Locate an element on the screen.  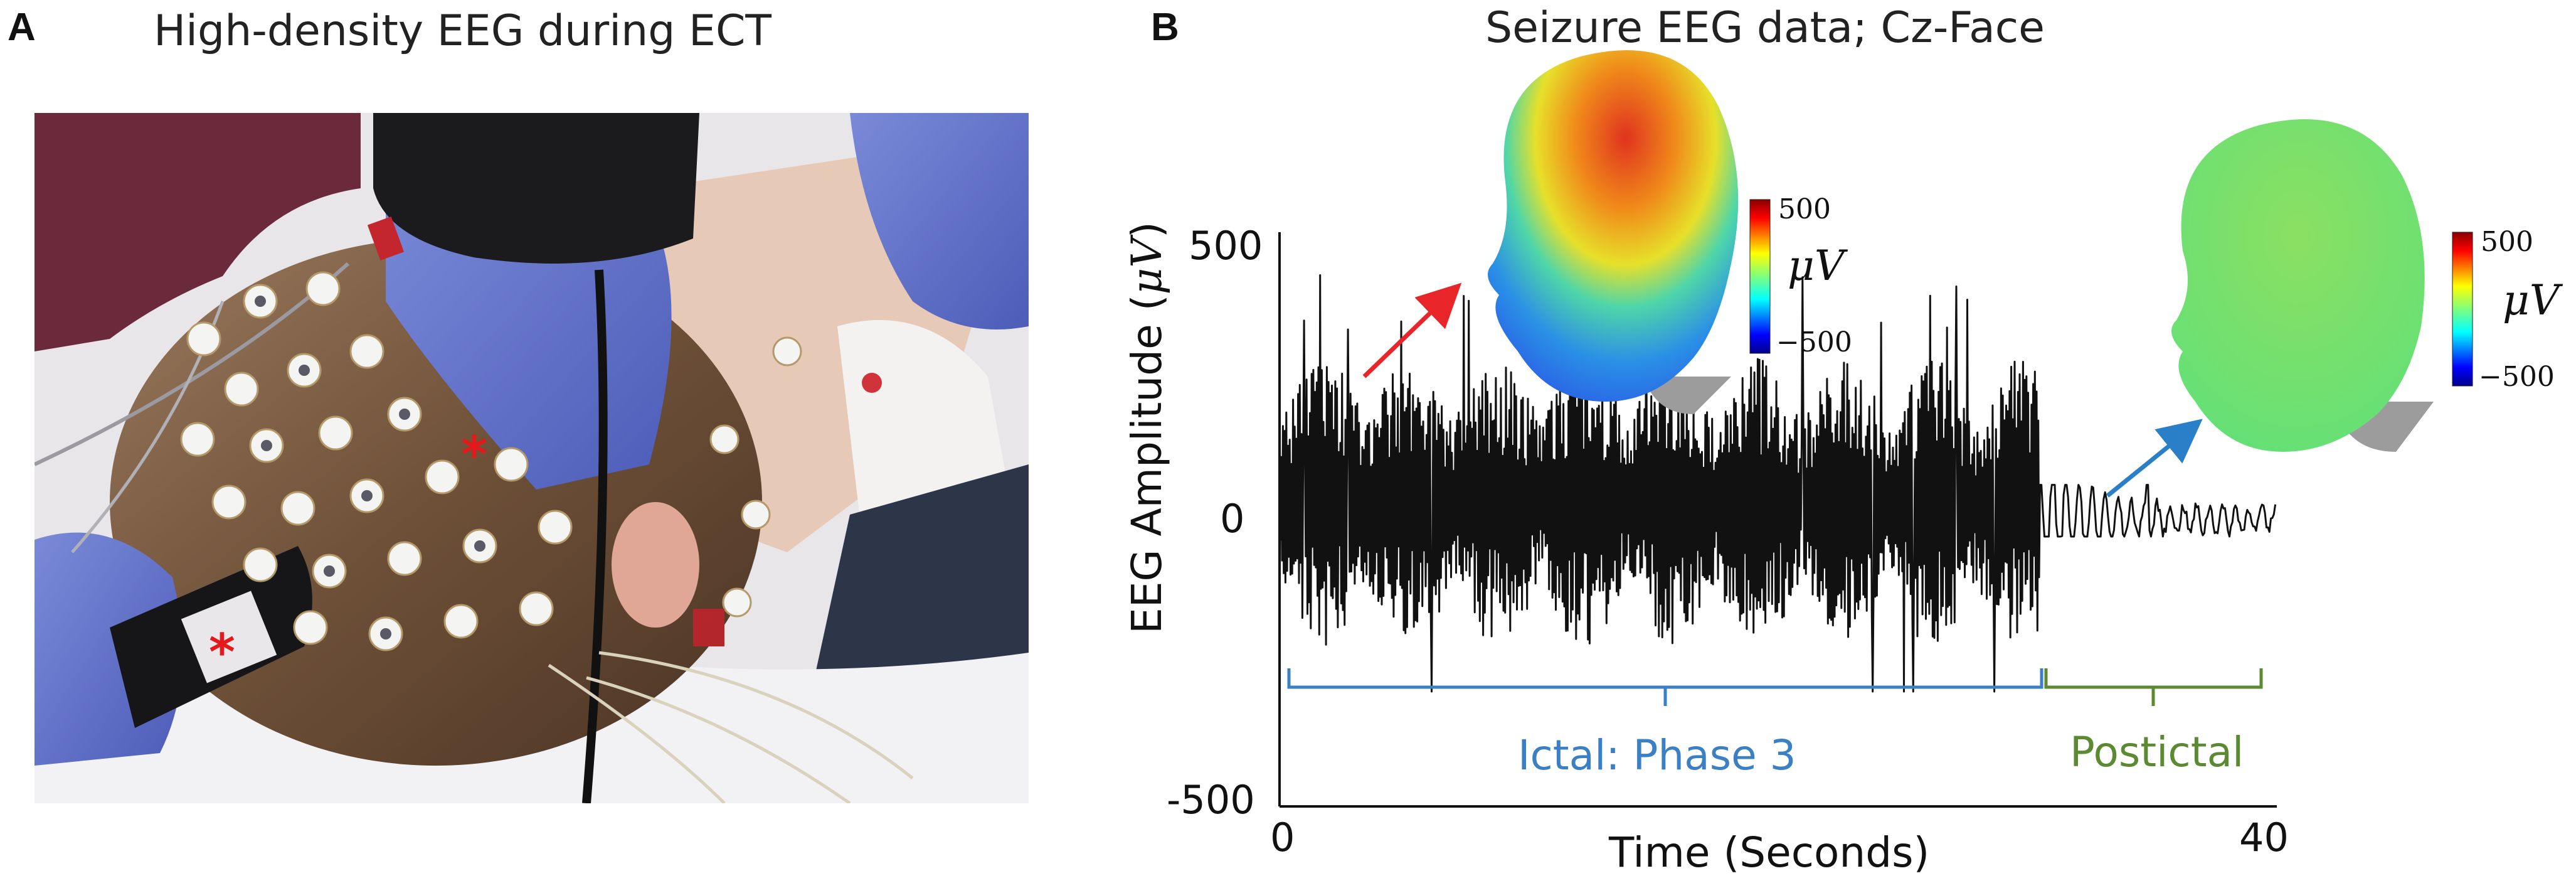
y-tick-0: 0 is located at coordinates (1232, 519).